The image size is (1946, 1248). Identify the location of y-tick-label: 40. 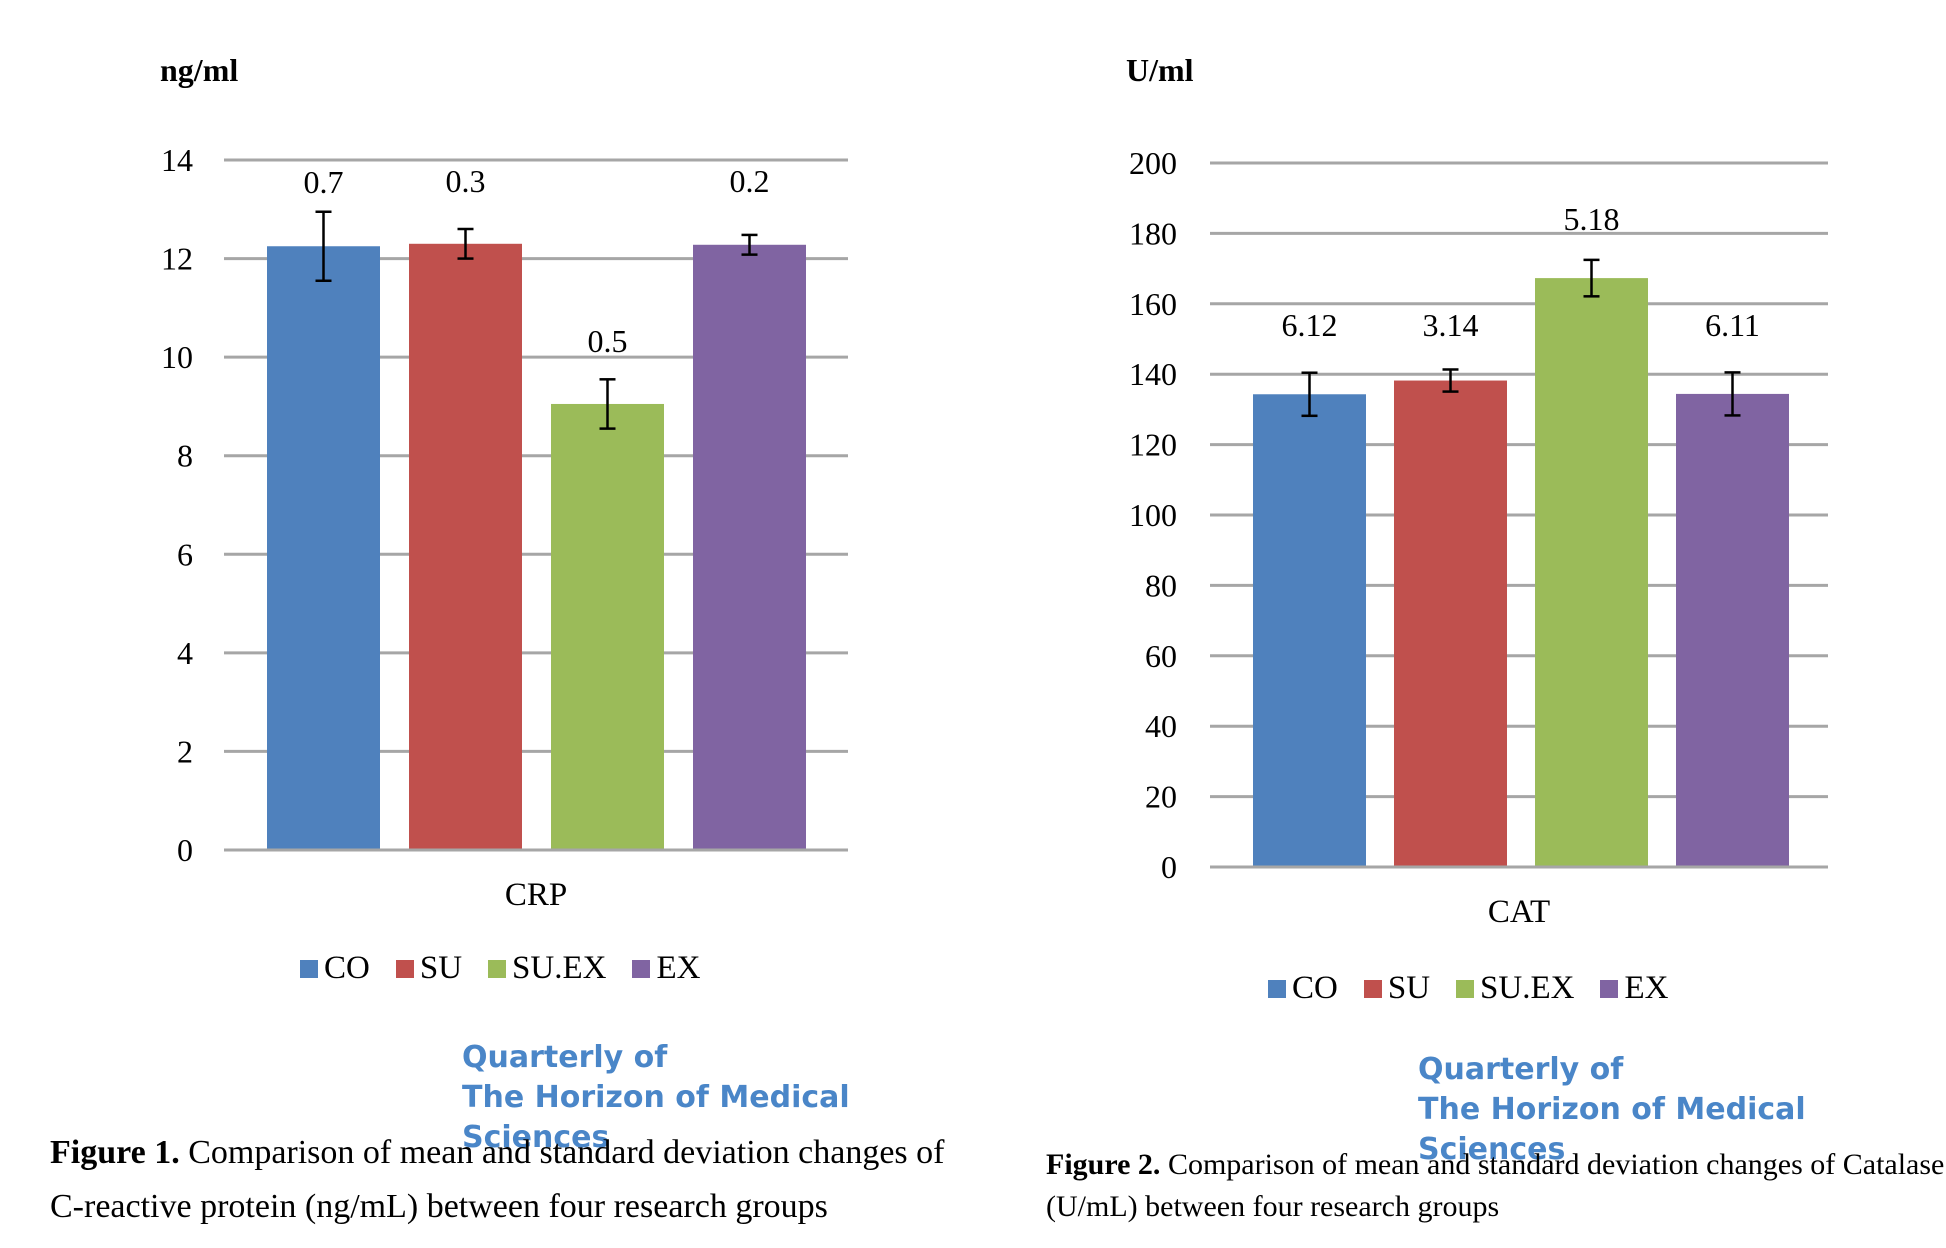
(1161, 726).